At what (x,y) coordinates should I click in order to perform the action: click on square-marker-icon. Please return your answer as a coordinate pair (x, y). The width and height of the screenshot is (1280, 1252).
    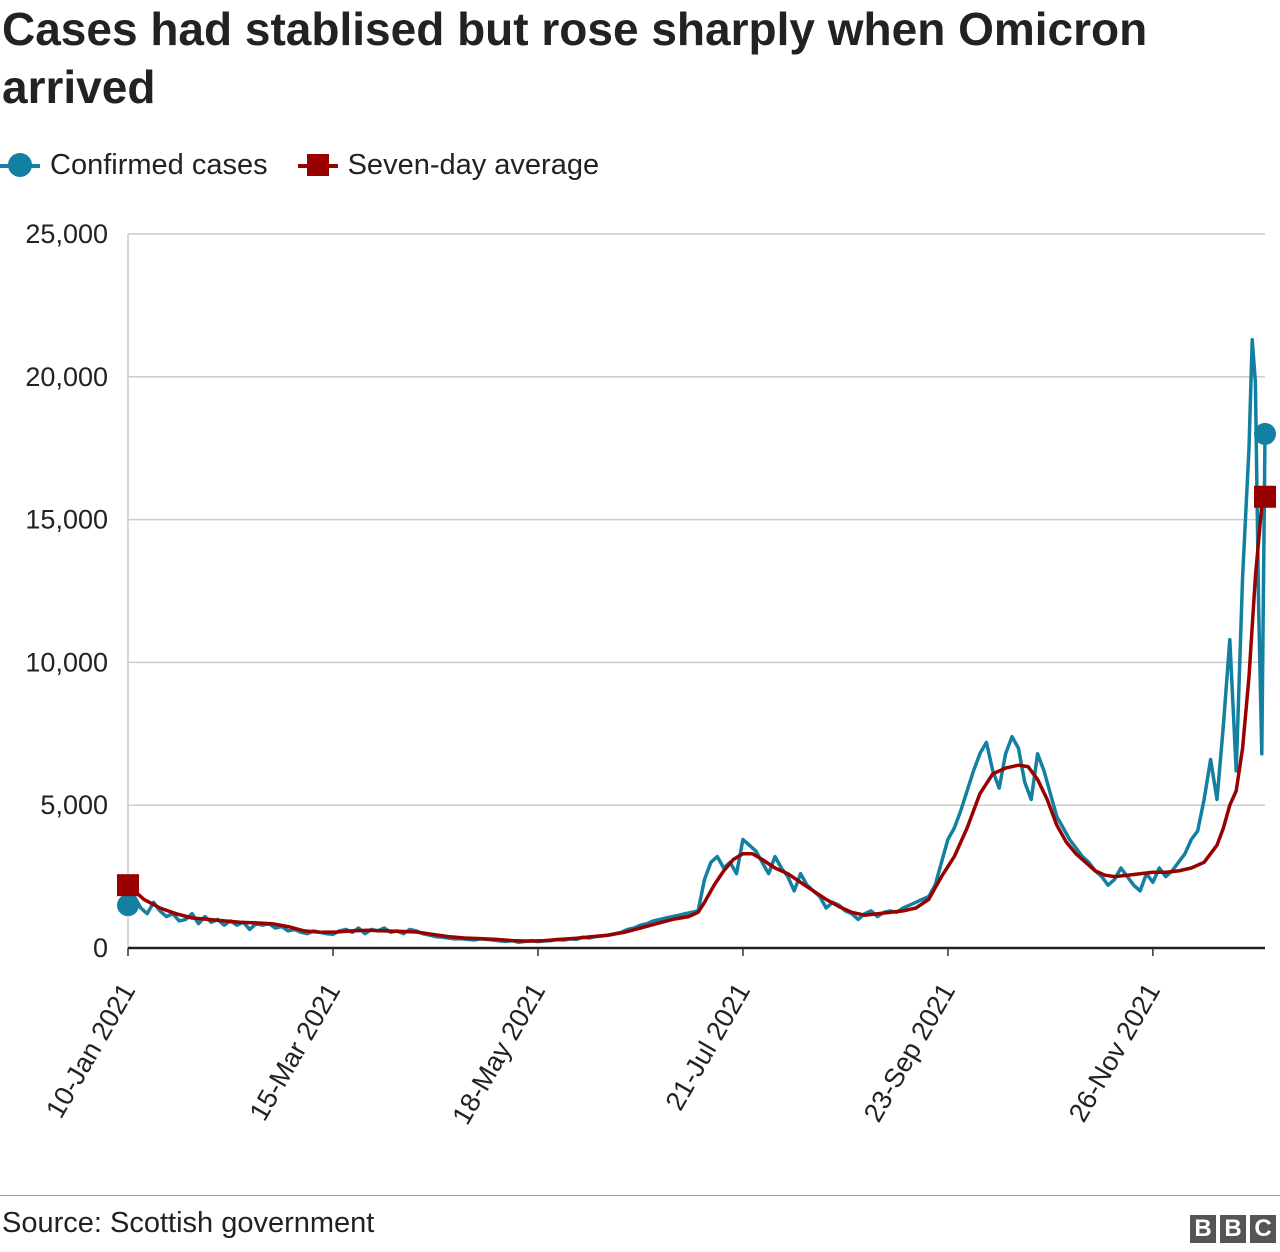
    Looking at the image, I should click on (317, 165).